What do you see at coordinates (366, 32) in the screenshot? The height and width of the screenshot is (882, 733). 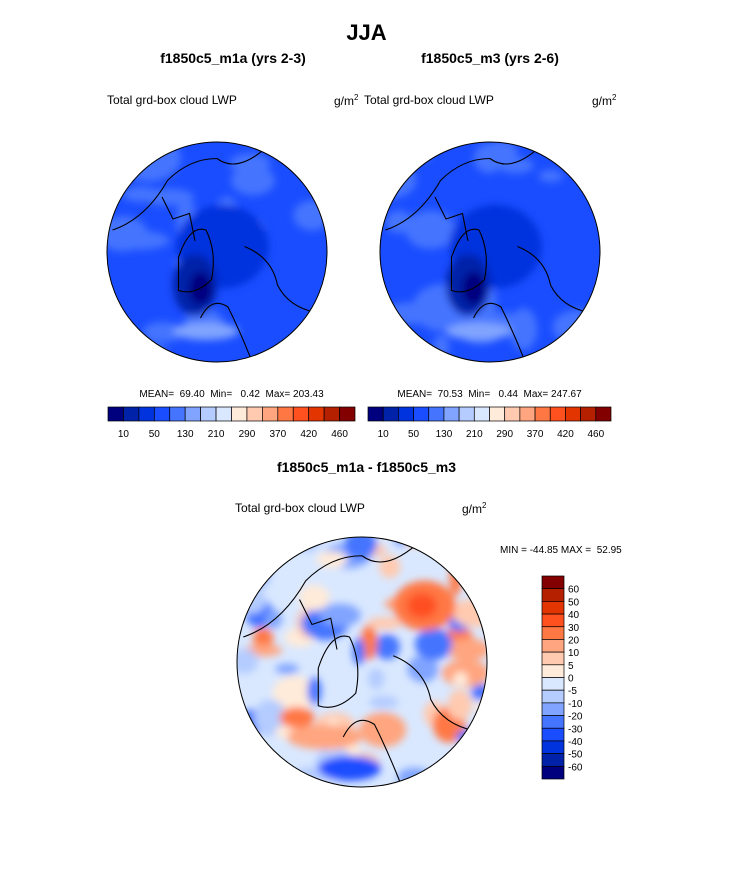 I see `figure-title: JJA` at bounding box center [366, 32].